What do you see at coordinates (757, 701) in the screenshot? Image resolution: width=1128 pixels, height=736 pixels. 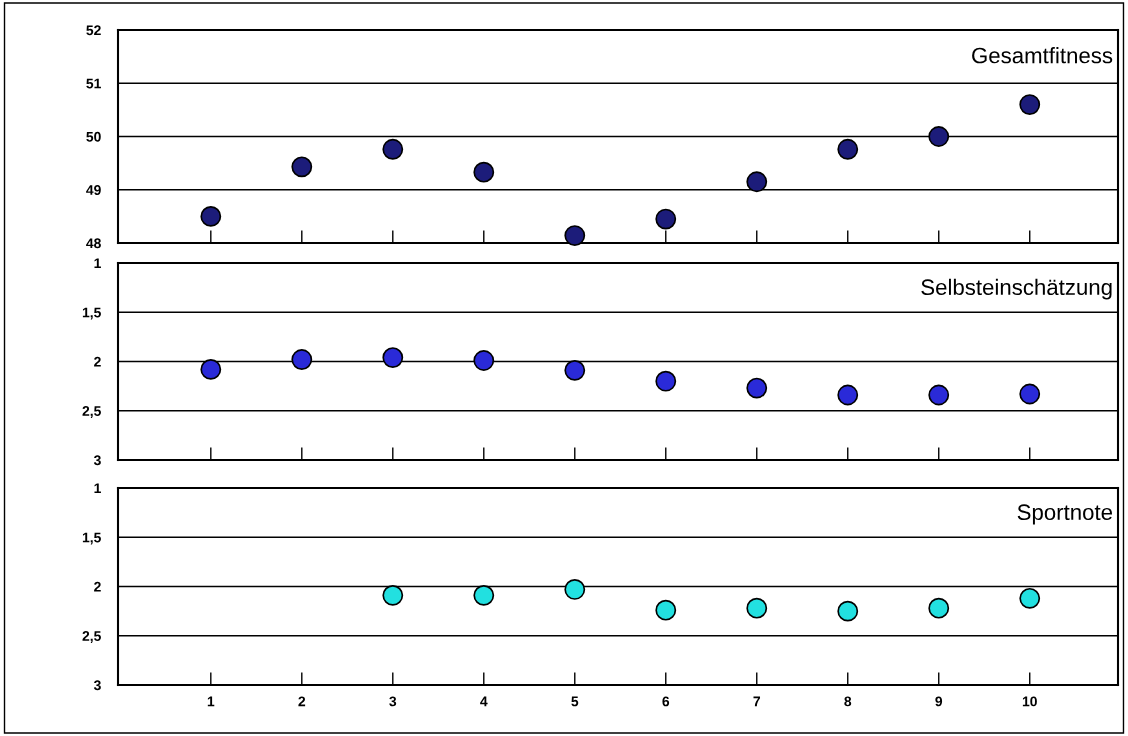 I see `x-tick-label: 7` at bounding box center [757, 701].